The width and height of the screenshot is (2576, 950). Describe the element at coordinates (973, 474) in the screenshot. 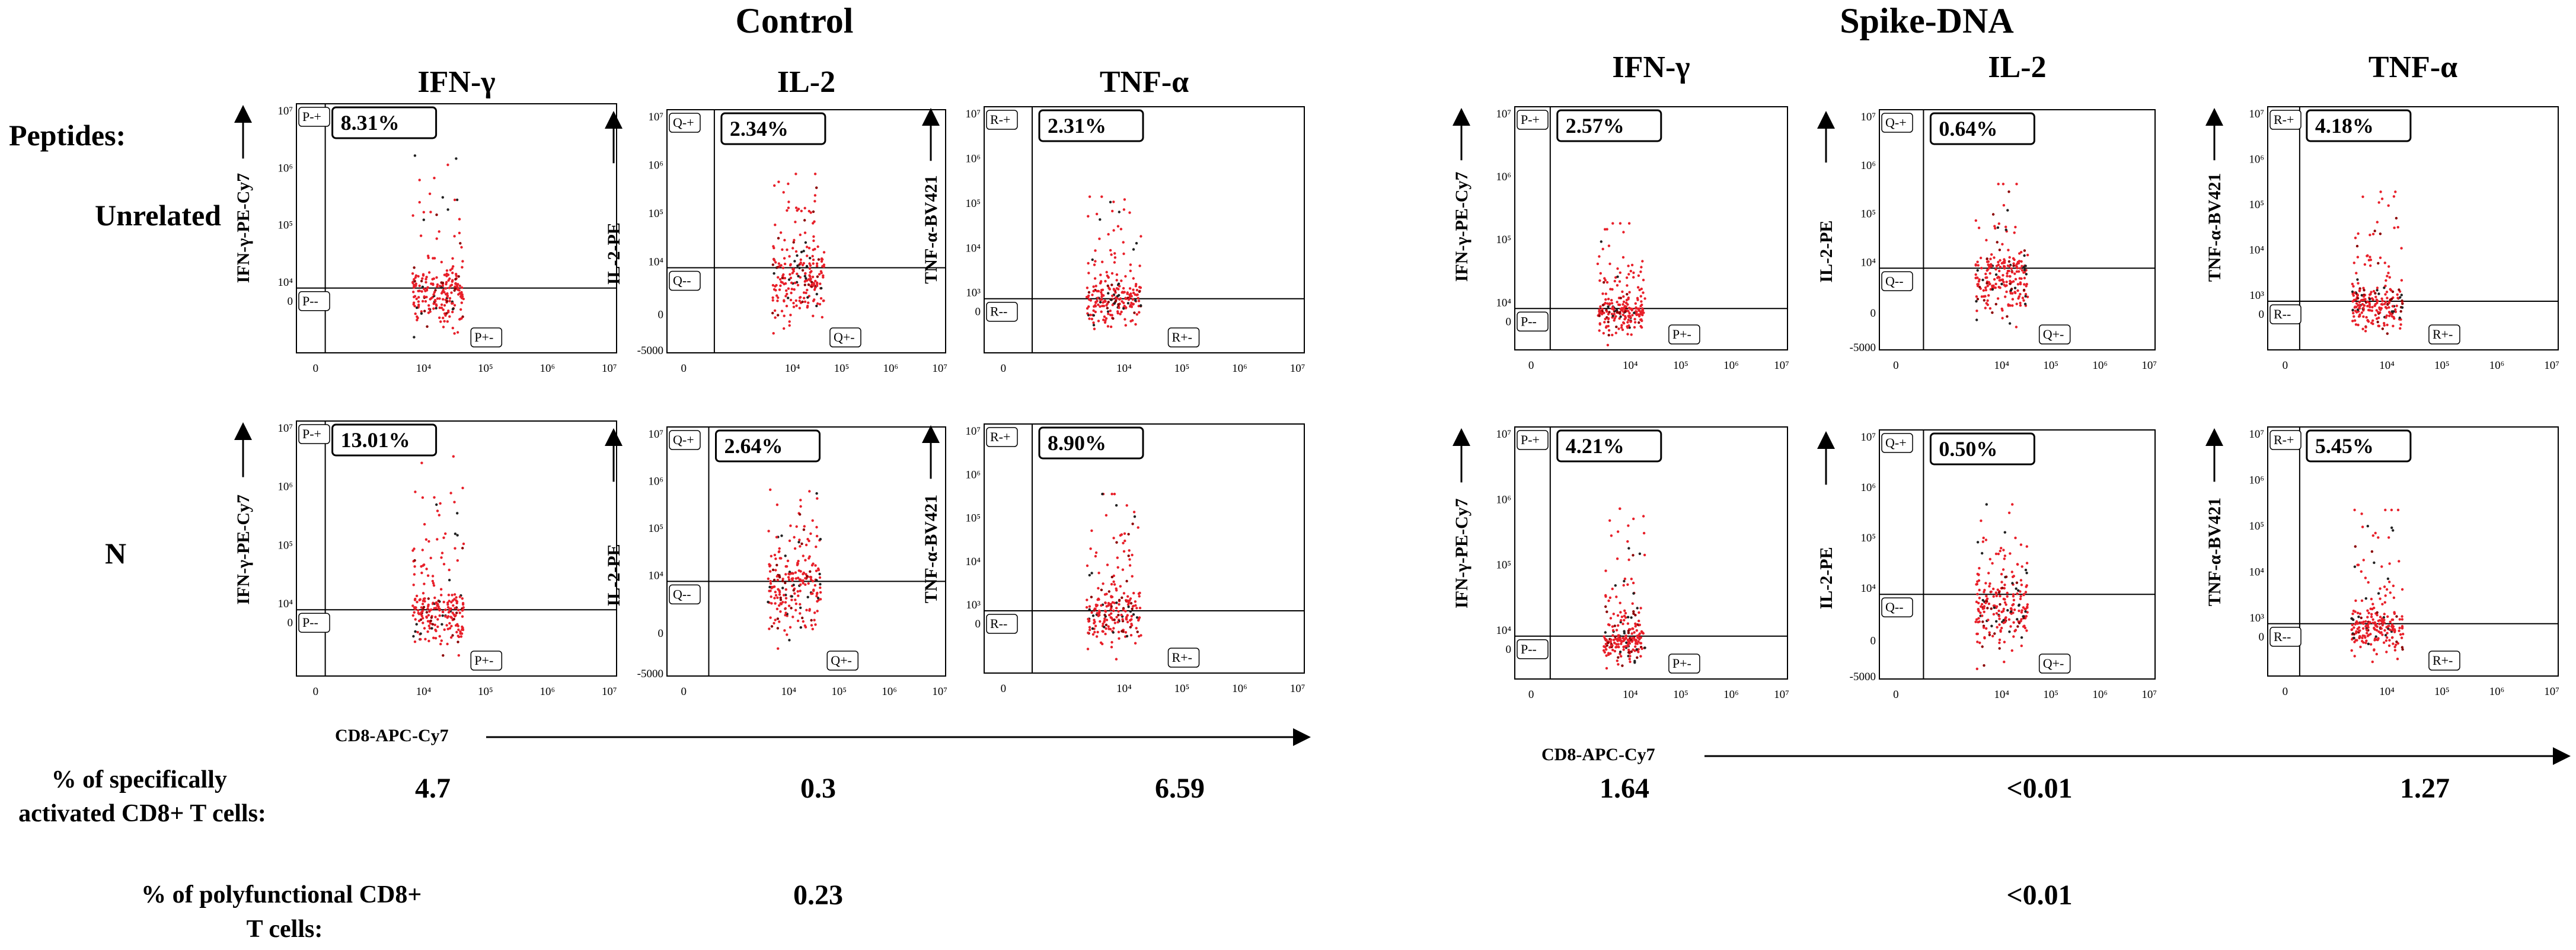

I see `y-tick-label: 10⁶` at that location.